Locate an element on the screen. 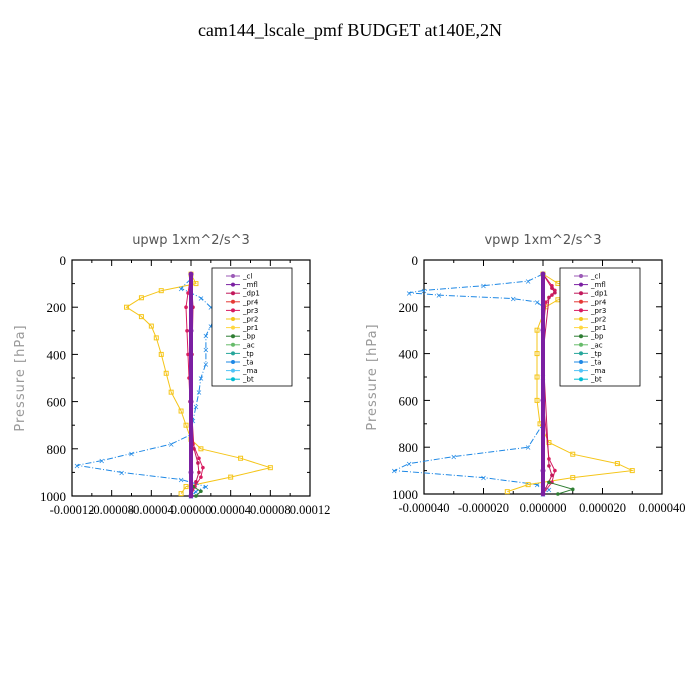 The width and height of the screenshot is (700, 700). legend-label: _pr4 is located at coordinates (598, 302).